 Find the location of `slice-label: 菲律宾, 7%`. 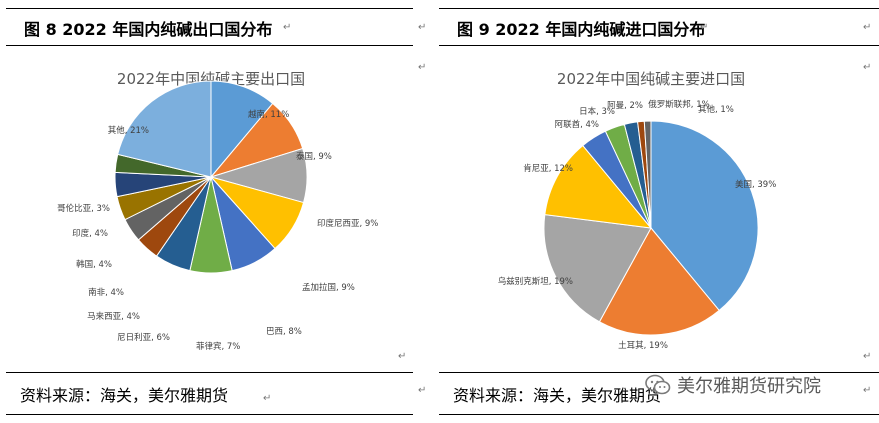

slice-label: 菲律宾, 7% is located at coordinates (218, 346).